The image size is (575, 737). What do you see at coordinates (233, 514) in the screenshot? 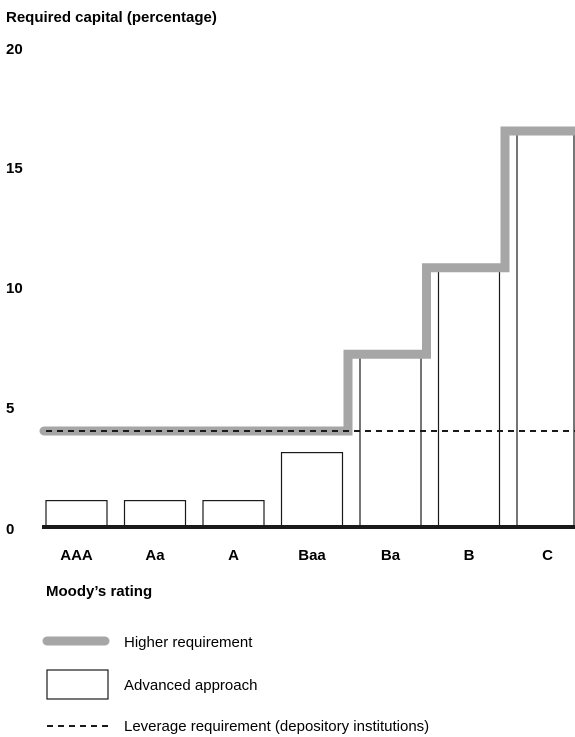
I see `bar-a` at bounding box center [233, 514].